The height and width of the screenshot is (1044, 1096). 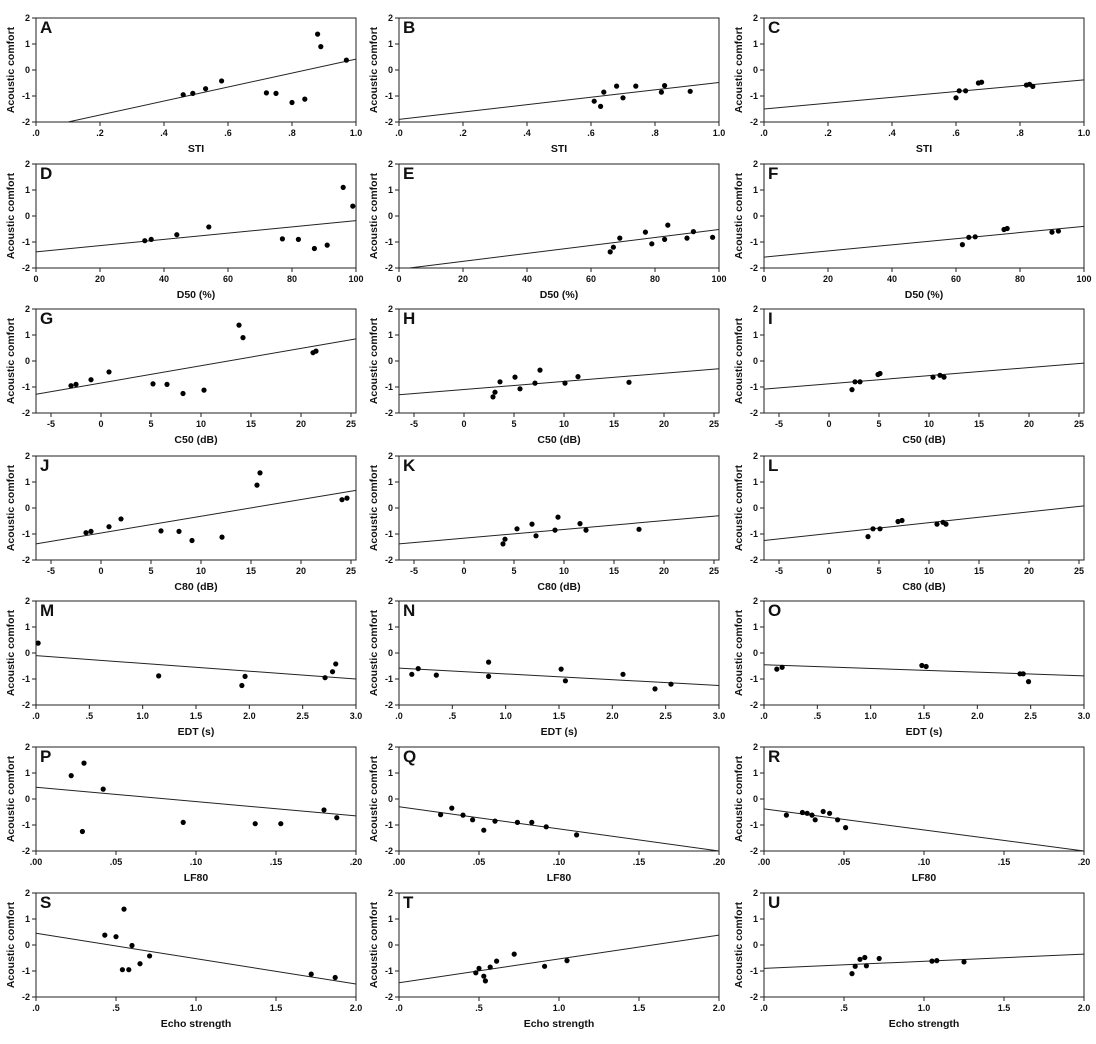 I want to click on x-tick-label: 25, so click(x=714, y=571).